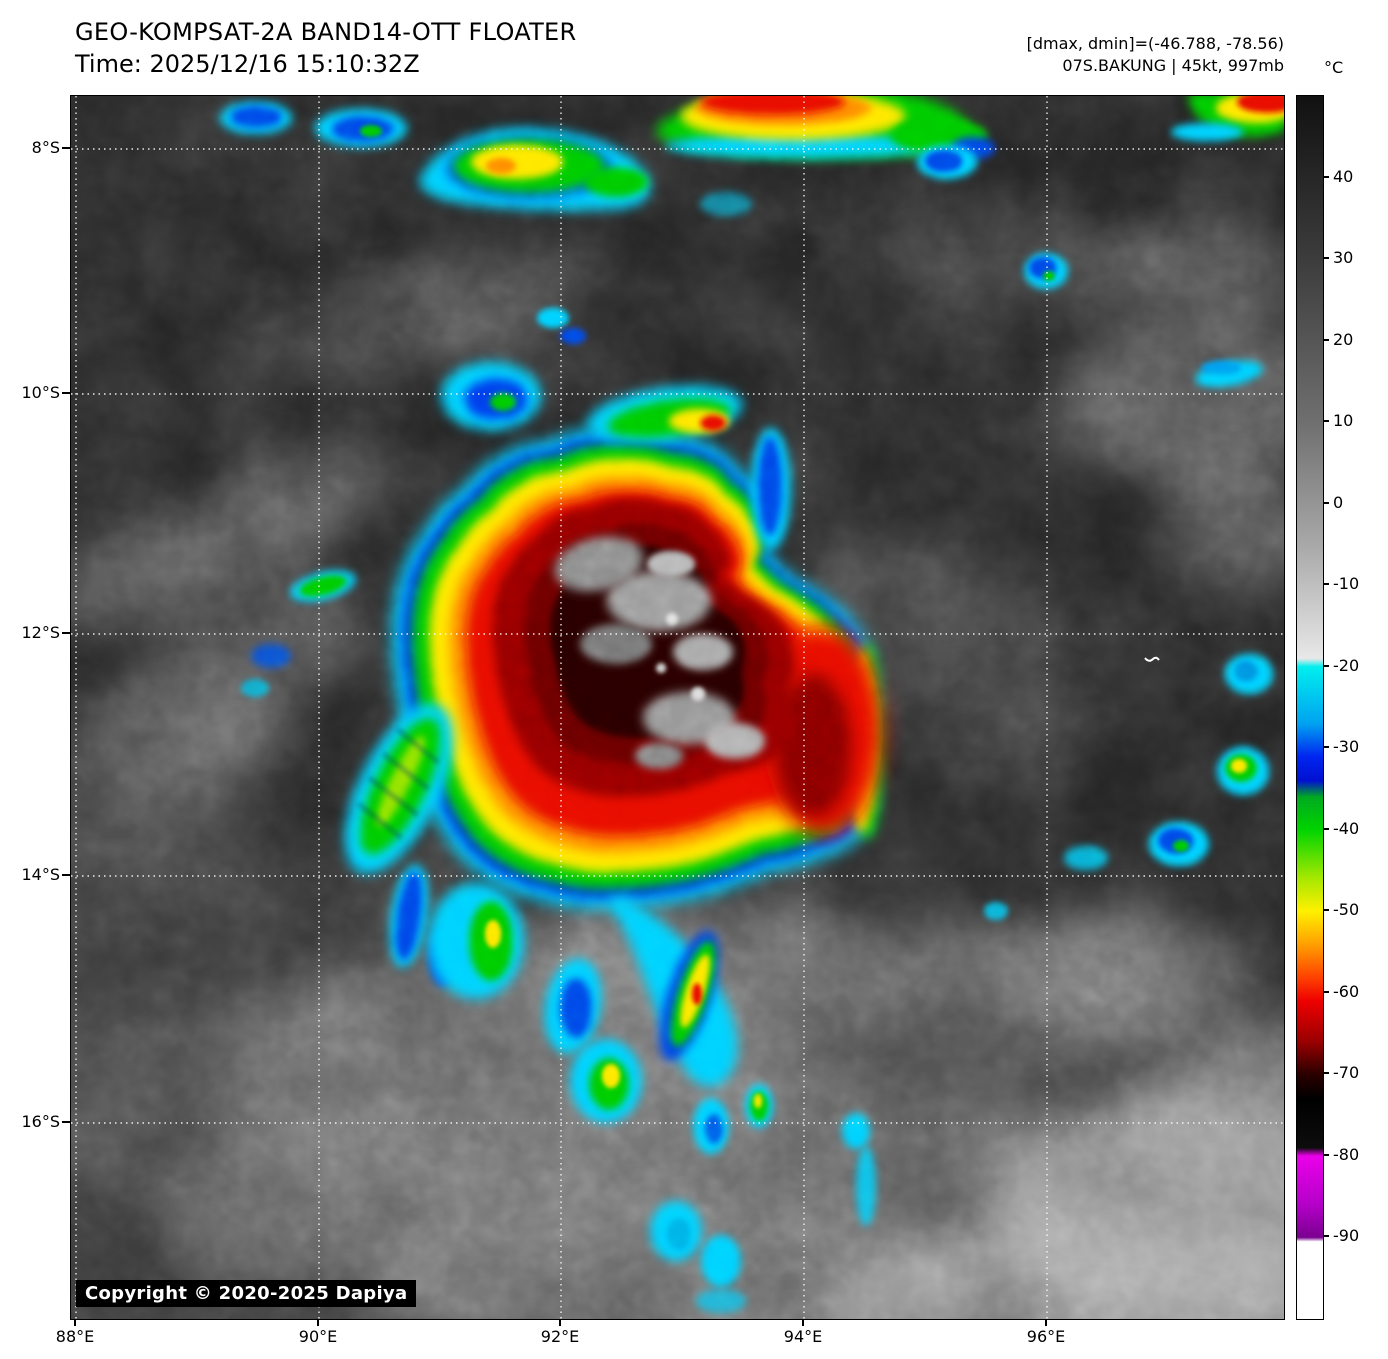 This screenshot has width=1388, height=1359. What do you see at coordinates (1346, 665) in the screenshot?
I see `colorbar-tick-label: -20` at bounding box center [1346, 665].